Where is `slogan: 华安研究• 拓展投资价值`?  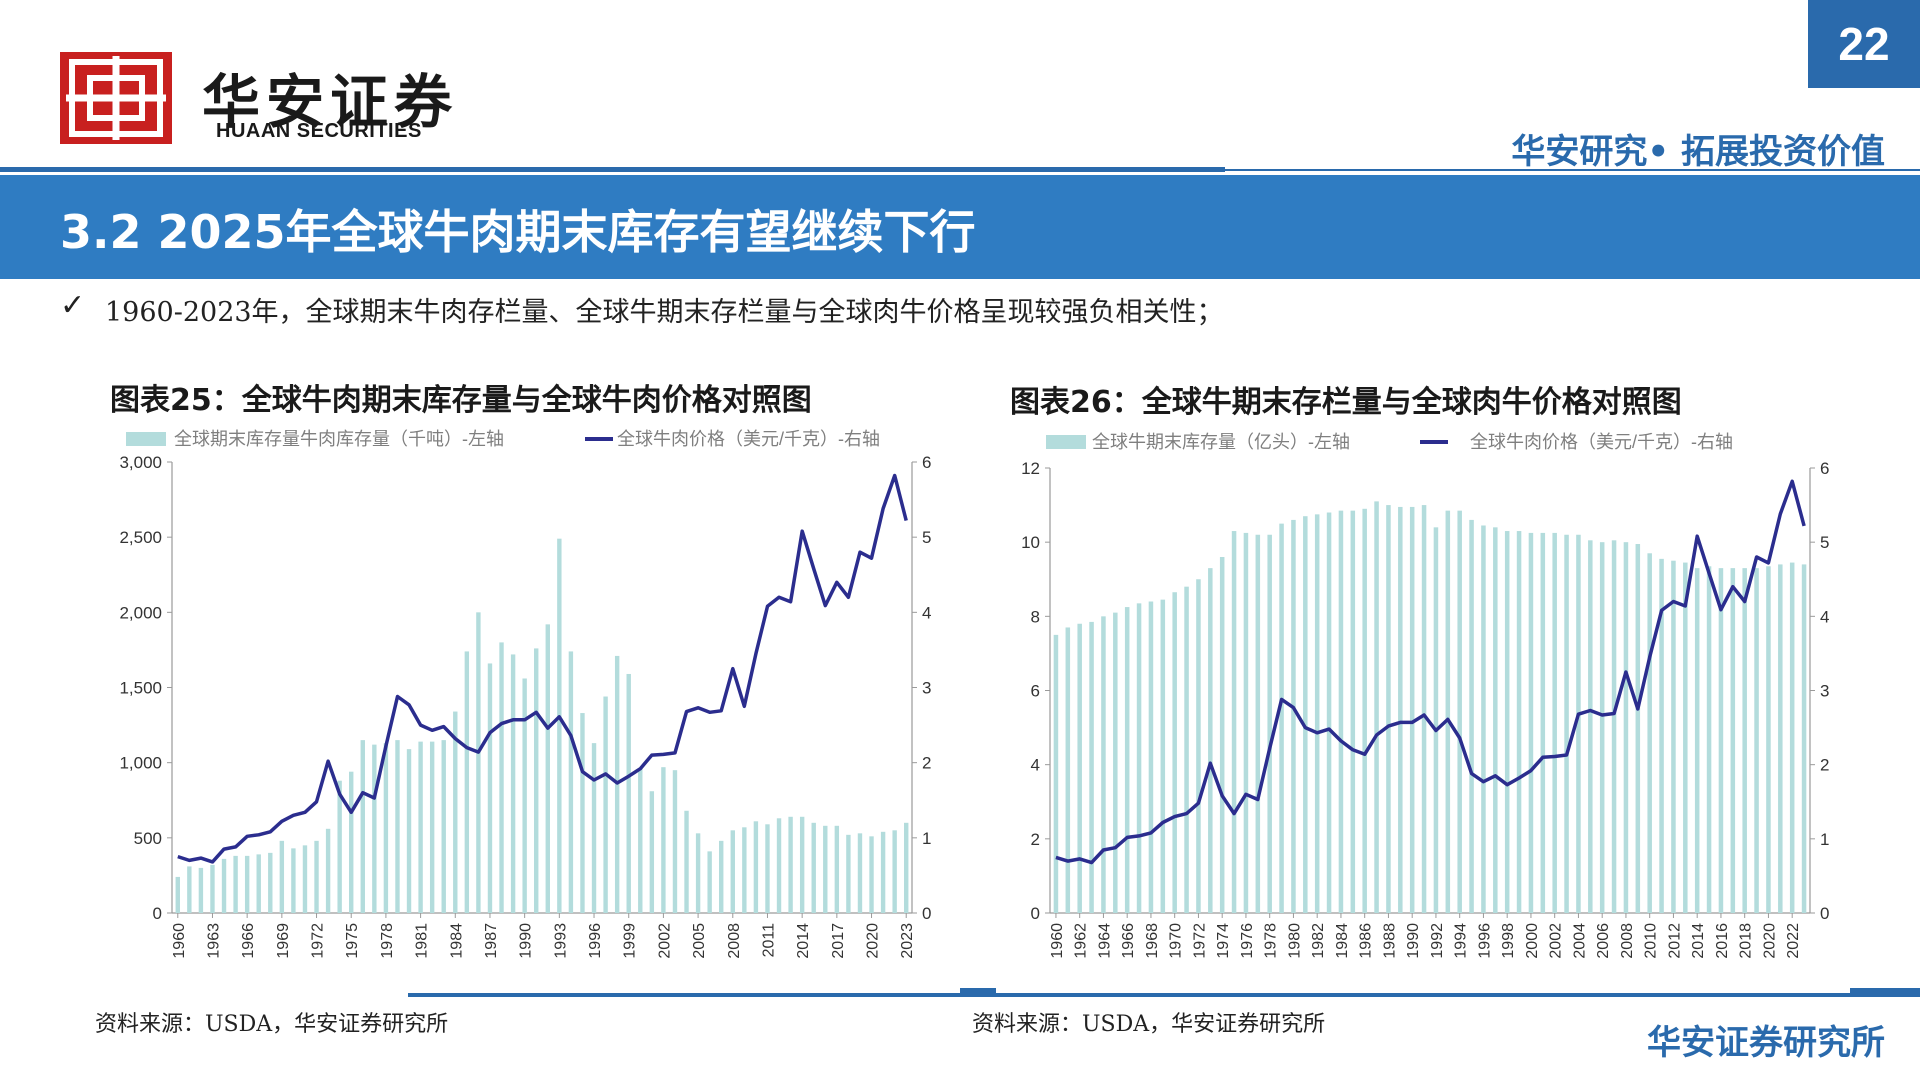
slogan: 华安研究• 拓展投资价值 is located at coordinates (1698, 152).